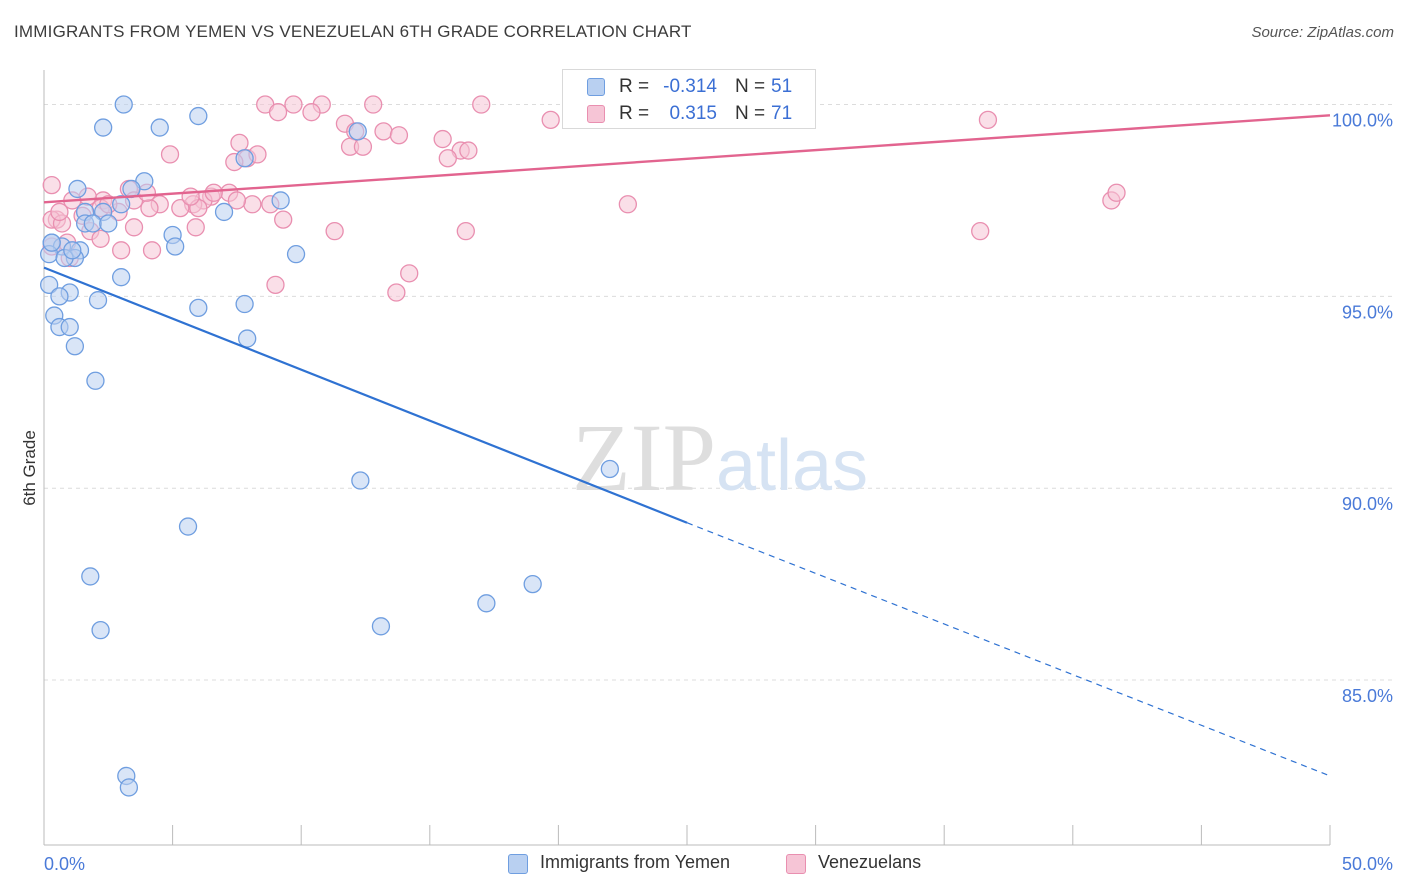 The height and width of the screenshot is (892, 1406). Describe the element at coordinates (720, 457) in the screenshot. I see `watermark: ZIPatlas` at that location.